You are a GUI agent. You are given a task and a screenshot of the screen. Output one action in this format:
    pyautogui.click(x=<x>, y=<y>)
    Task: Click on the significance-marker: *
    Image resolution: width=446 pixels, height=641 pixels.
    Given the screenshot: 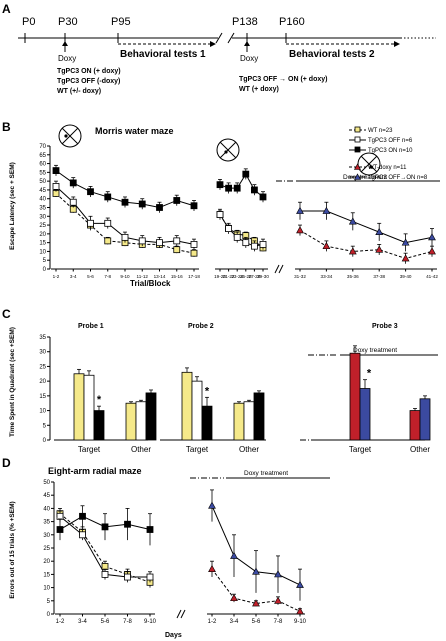 What is the action you would take?
    pyautogui.click(x=207, y=391)
    